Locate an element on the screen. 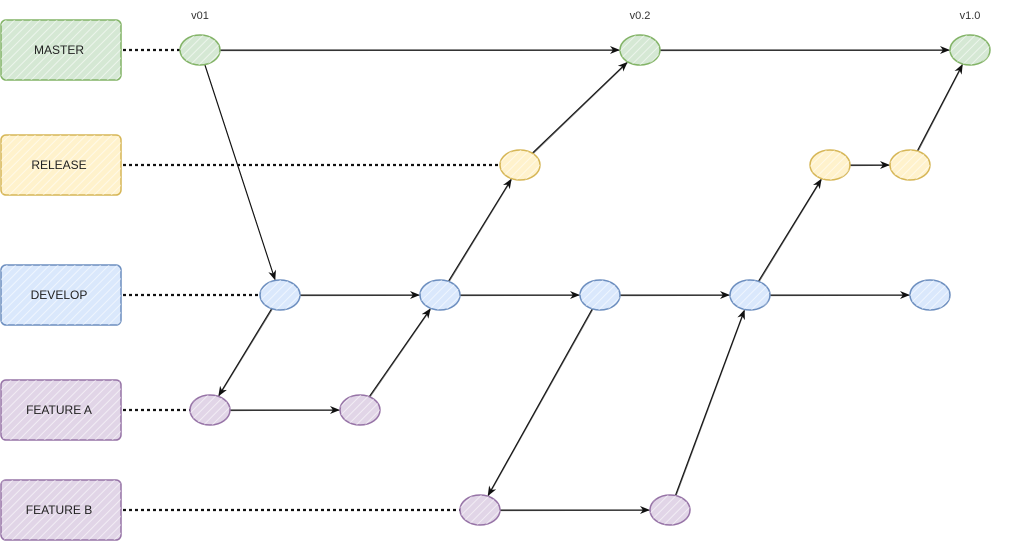 The image size is (1012, 552). branch-label-text: FEATURE A is located at coordinates (59, 410).